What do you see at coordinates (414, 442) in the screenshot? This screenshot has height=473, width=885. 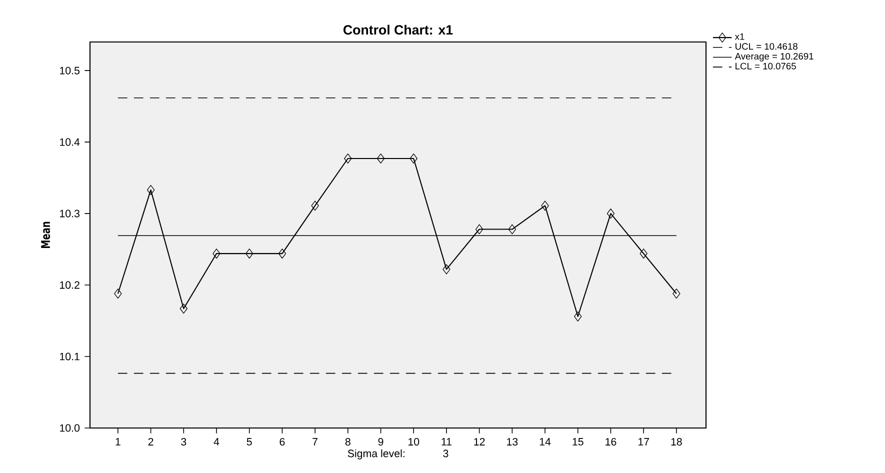 I see `x-tick-label: 10` at bounding box center [414, 442].